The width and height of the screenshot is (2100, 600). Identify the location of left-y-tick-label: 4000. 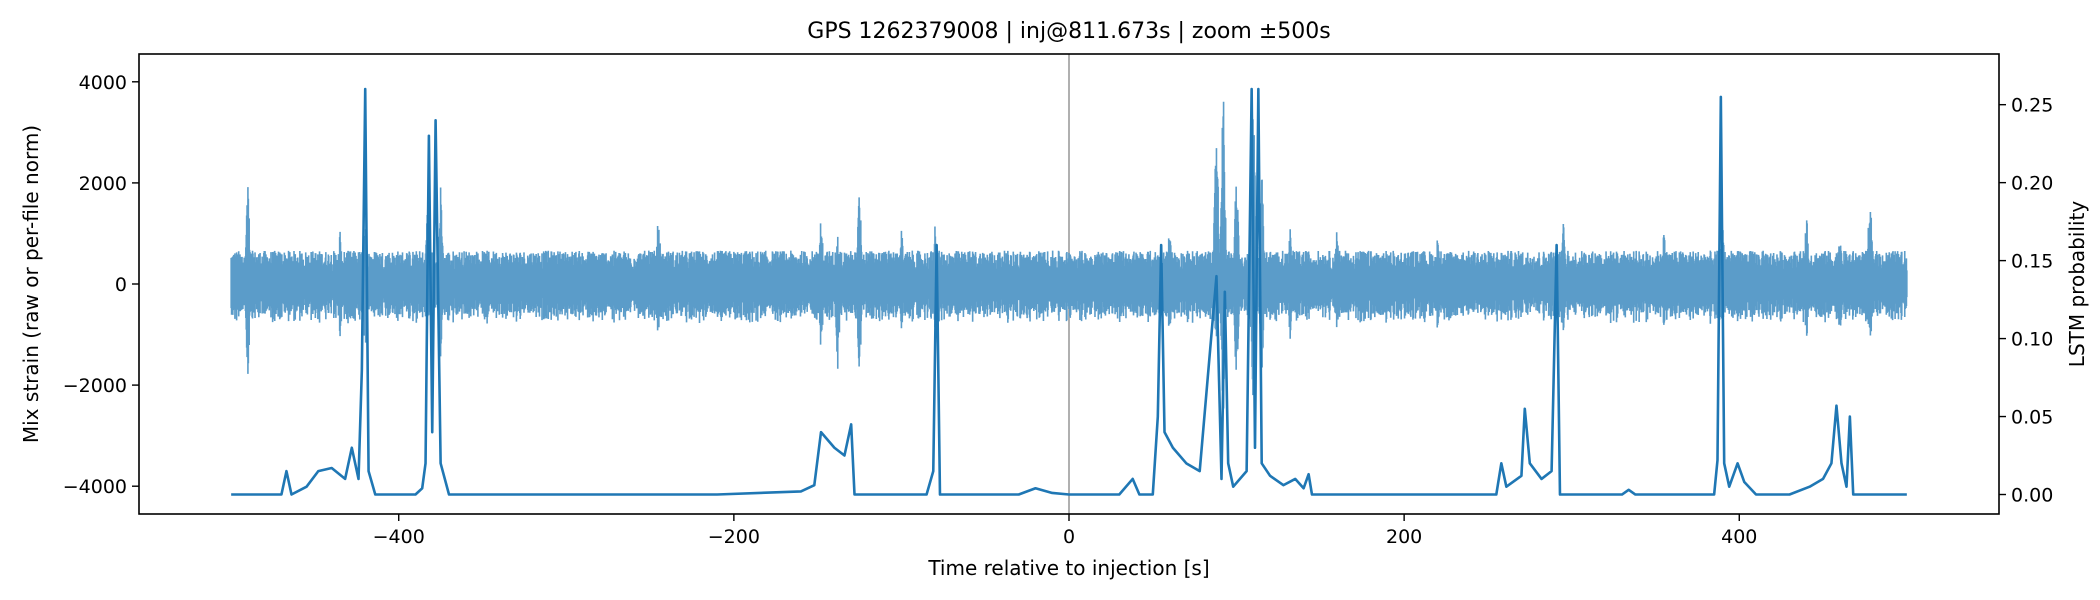
(103, 83).